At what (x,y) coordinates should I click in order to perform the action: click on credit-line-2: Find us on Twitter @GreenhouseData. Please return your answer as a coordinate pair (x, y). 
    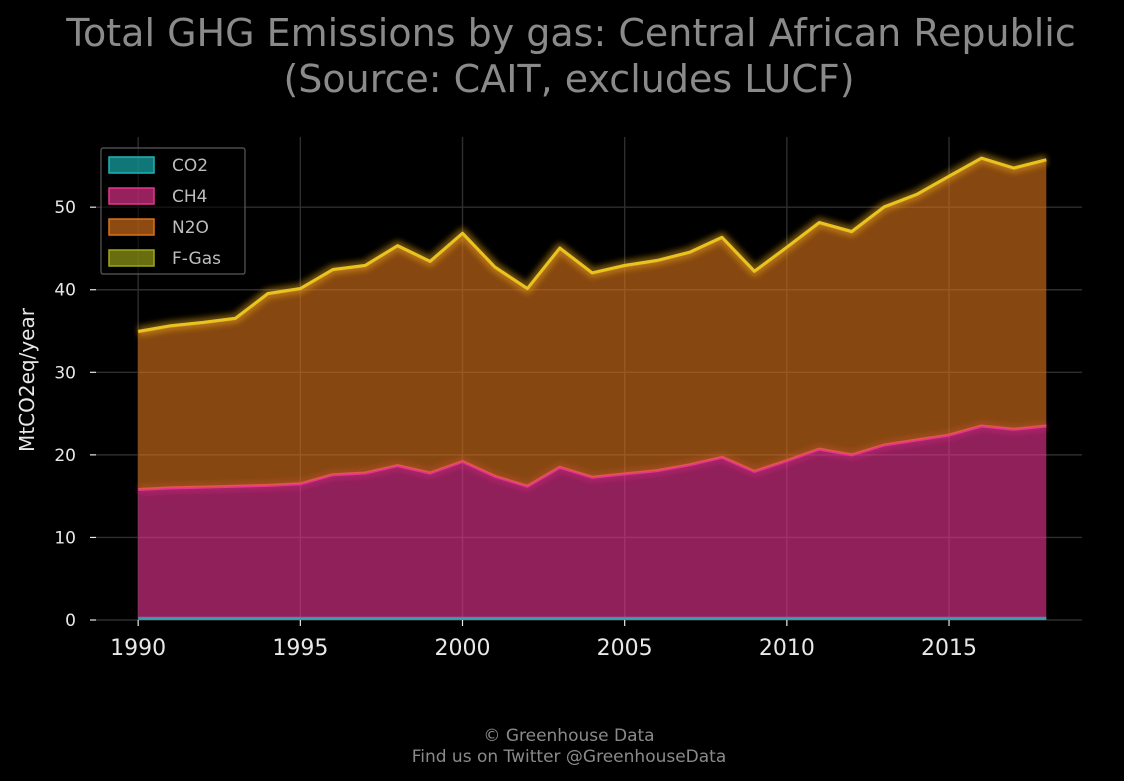
    Looking at the image, I should click on (569, 757).